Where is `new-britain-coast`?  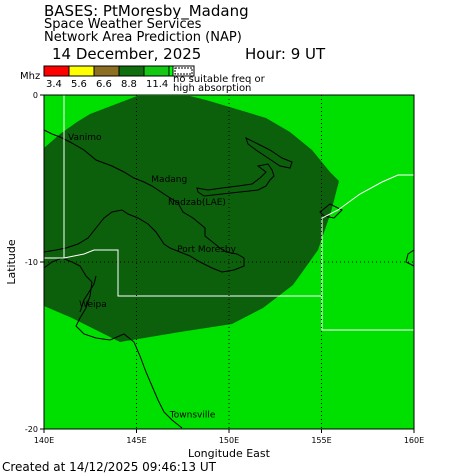
new-britain-coast is located at coordinates (235, 180).